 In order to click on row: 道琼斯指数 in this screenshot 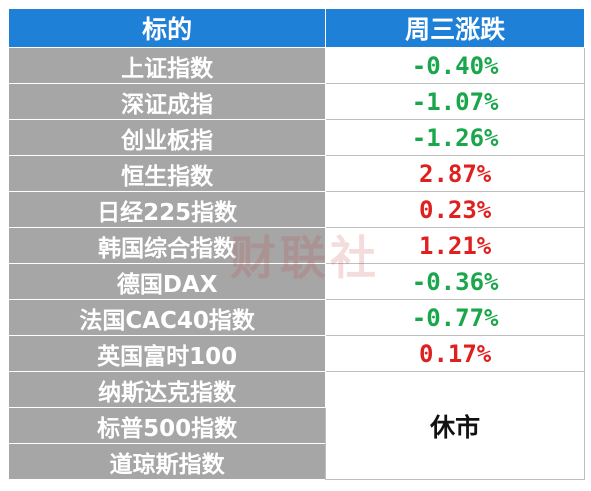, I will do `click(296, 461)`.